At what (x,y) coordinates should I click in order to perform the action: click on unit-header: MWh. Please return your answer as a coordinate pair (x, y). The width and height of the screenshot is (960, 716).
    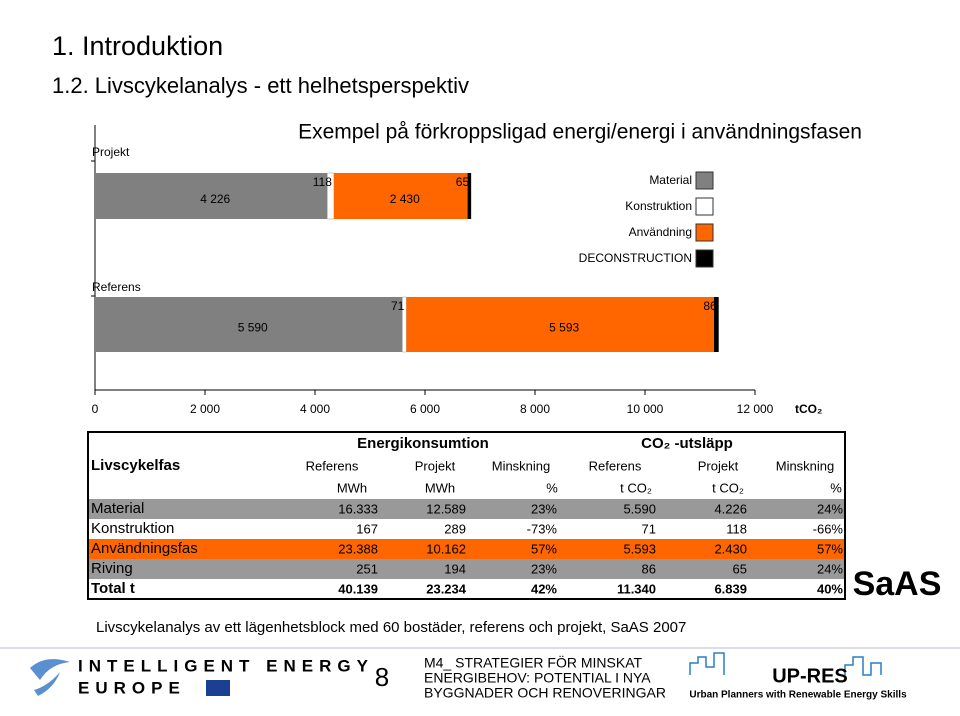
    Looking at the image, I should click on (440, 487).